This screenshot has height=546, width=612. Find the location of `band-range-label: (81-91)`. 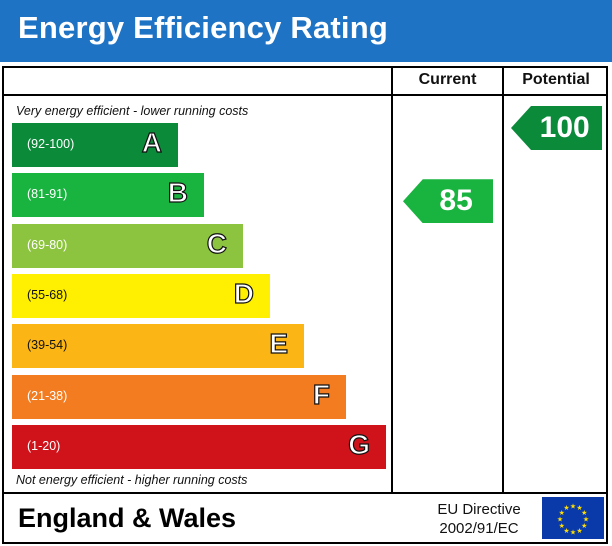

band-range-label: (81-91) is located at coordinates (47, 194).